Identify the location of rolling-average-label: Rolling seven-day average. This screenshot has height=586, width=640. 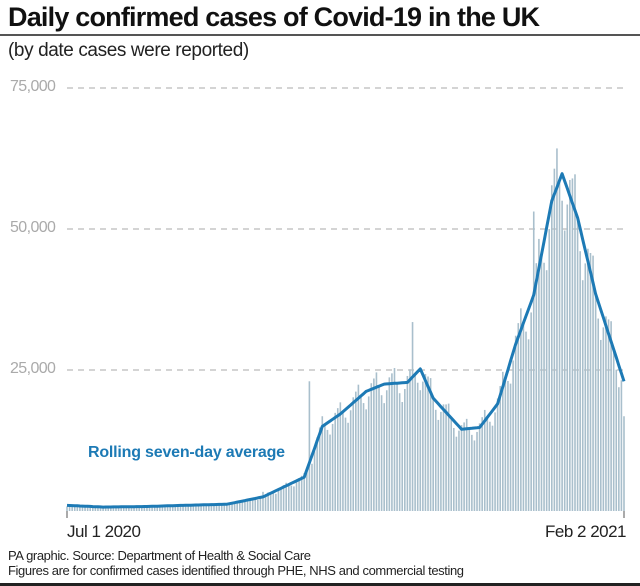
(186, 452).